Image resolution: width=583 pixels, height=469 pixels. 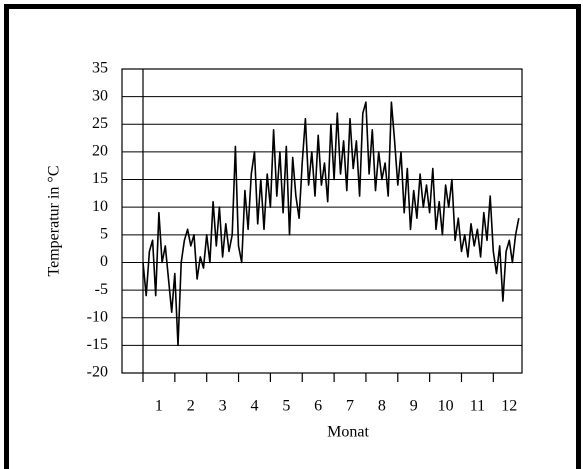 What do you see at coordinates (100, 95) in the screenshot?
I see `y-tick-label: 30` at bounding box center [100, 95].